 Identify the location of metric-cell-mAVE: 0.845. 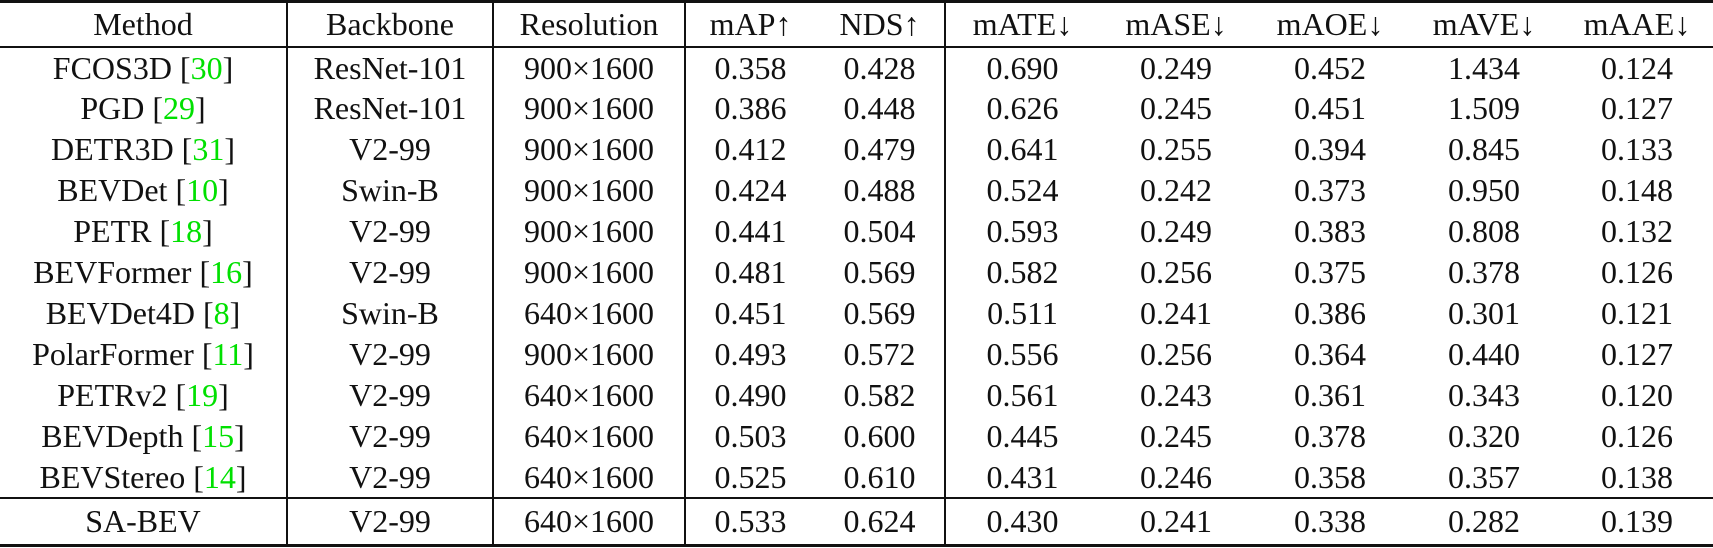
(1484, 149).